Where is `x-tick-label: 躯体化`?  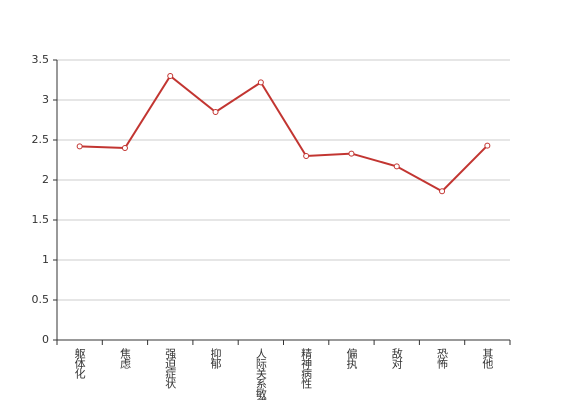 x-tick-label: 躯体化 is located at coordinates (79, 364).